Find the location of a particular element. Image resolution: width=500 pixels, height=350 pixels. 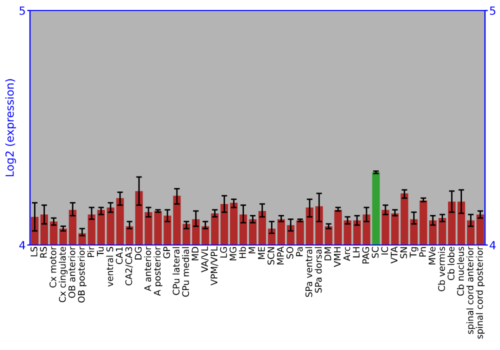

x-tick-label: ME is located at coordinates (261, 252).